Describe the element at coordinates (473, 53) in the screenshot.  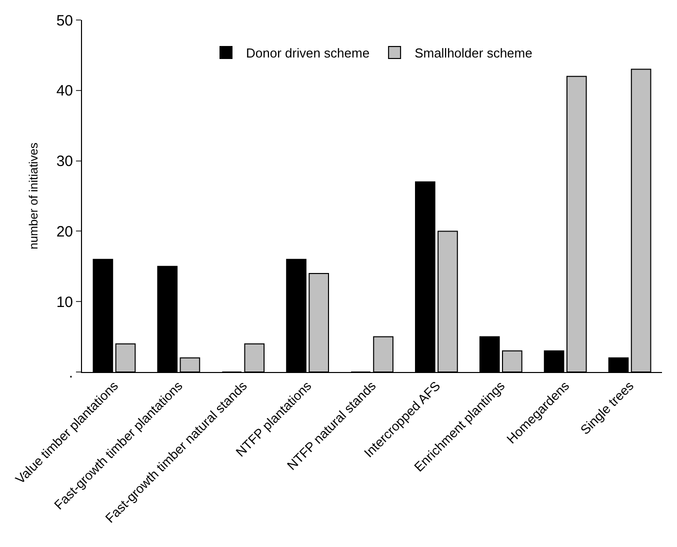
I see `legend-label: Smallholder scheme` at that location.